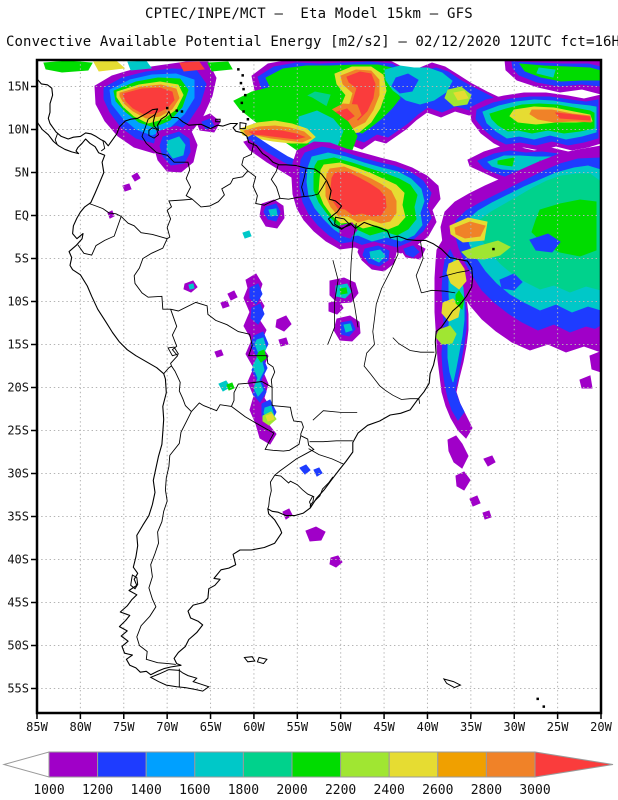 Image resolution: width=618 pixels, height=800 pixels. Describe the element at coordinates (81, 727) in the screenshot. I see `lon-label: 80W` at that location.